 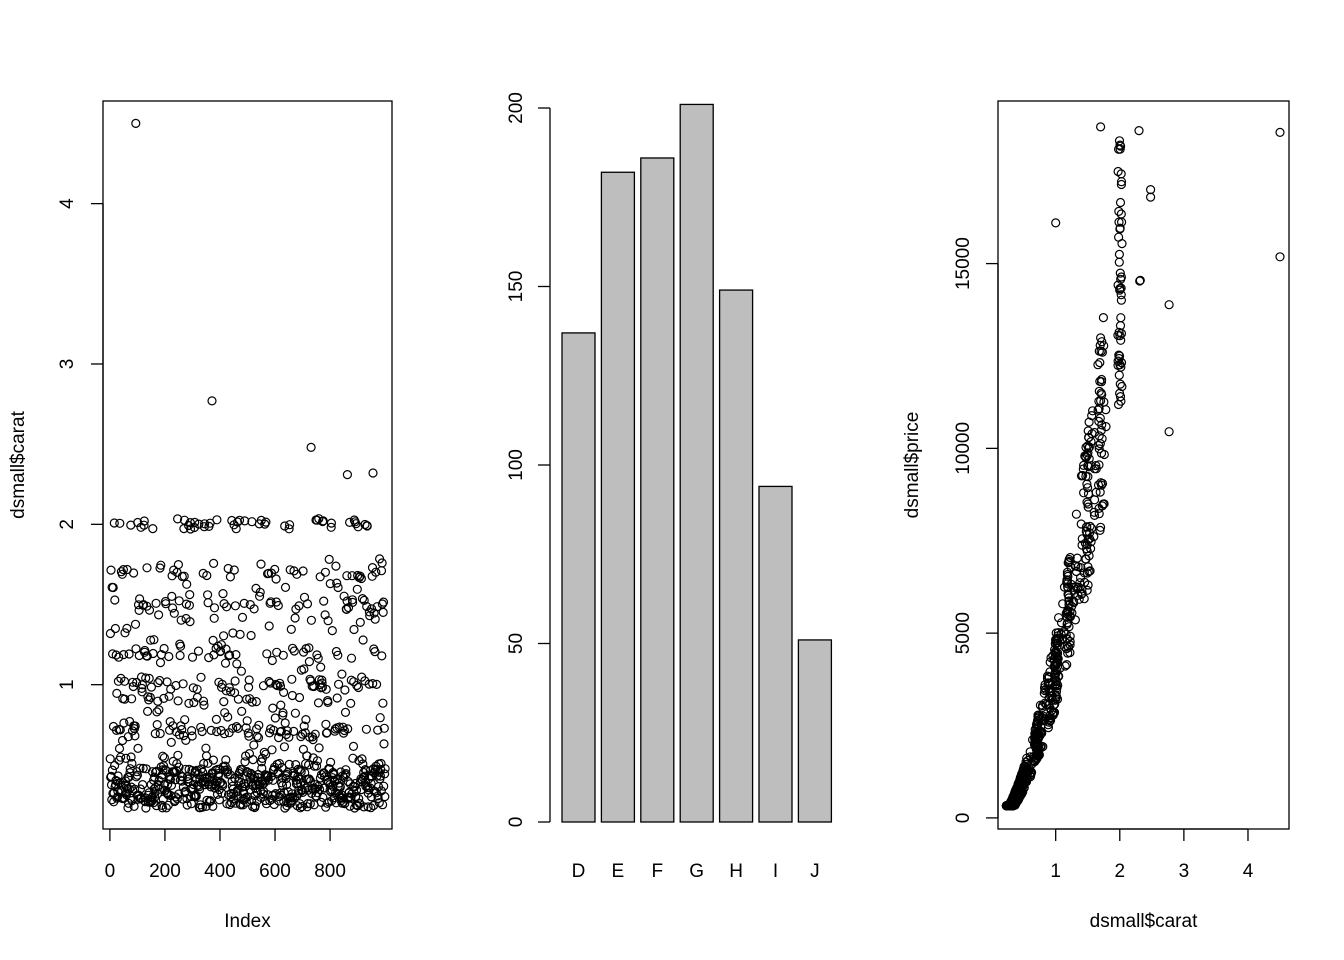 I want to click on category-label: G, so click(x=696, y=871).